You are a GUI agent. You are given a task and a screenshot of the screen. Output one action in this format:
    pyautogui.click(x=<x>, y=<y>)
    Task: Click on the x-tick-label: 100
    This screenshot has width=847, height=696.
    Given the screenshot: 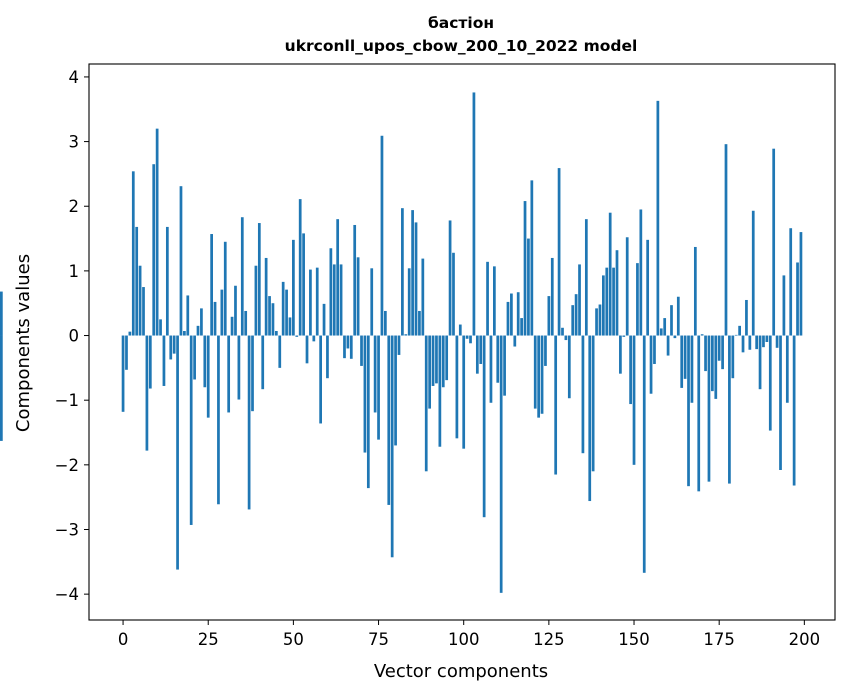 What is the action you would take?
    pyautogui.click(x=464, y=639)
    